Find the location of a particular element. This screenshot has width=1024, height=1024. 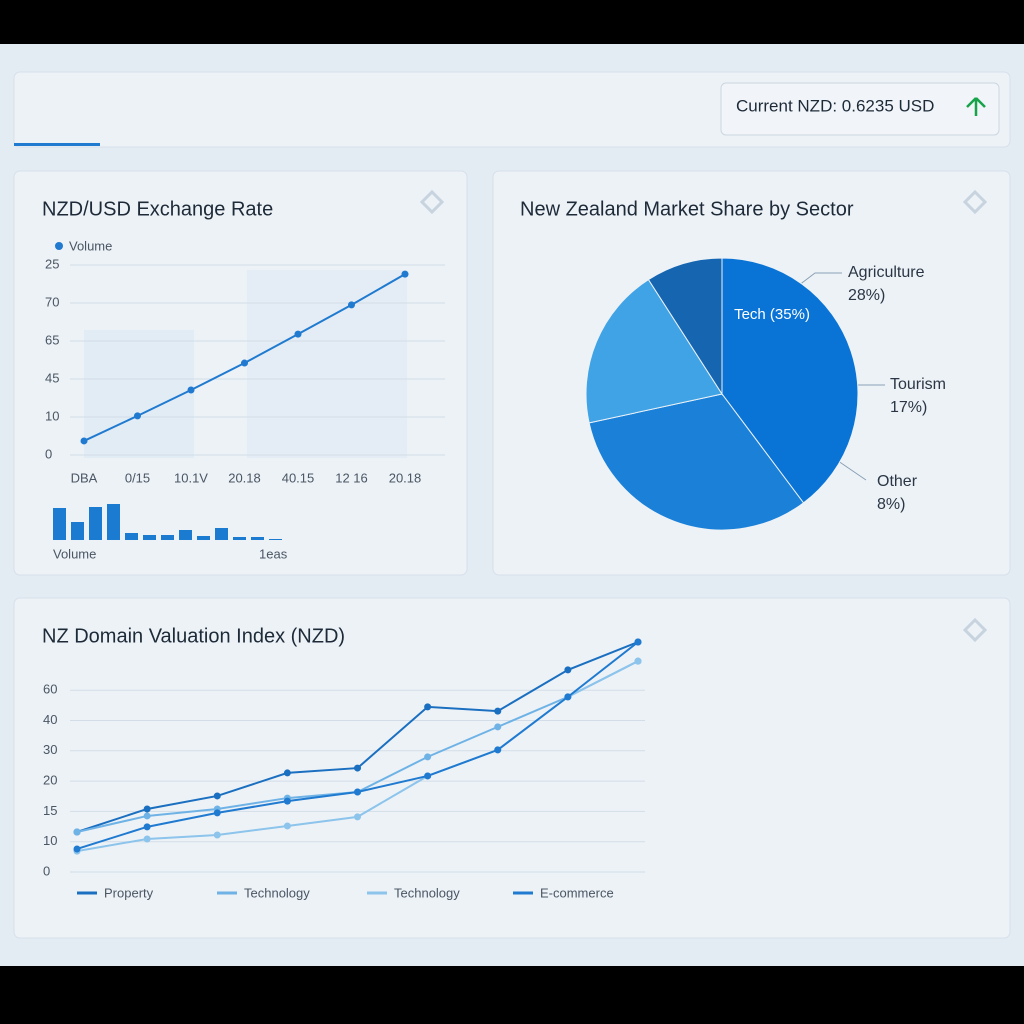

y-tick-label: 40 is located at coordinates (50, 719).